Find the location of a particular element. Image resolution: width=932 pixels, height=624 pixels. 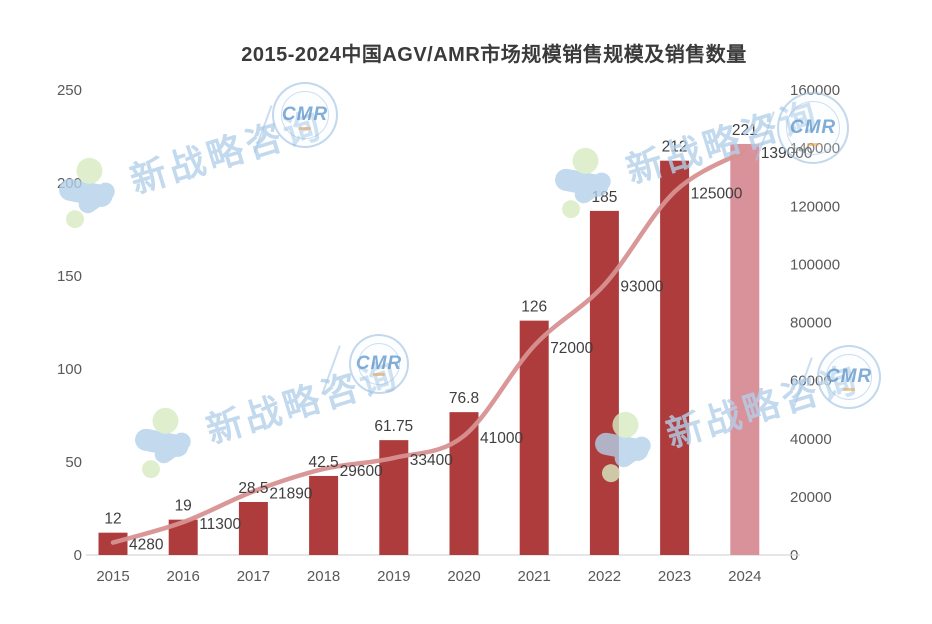

y-axis-left-tick-label: 0 is located at coordinates (78, 555).